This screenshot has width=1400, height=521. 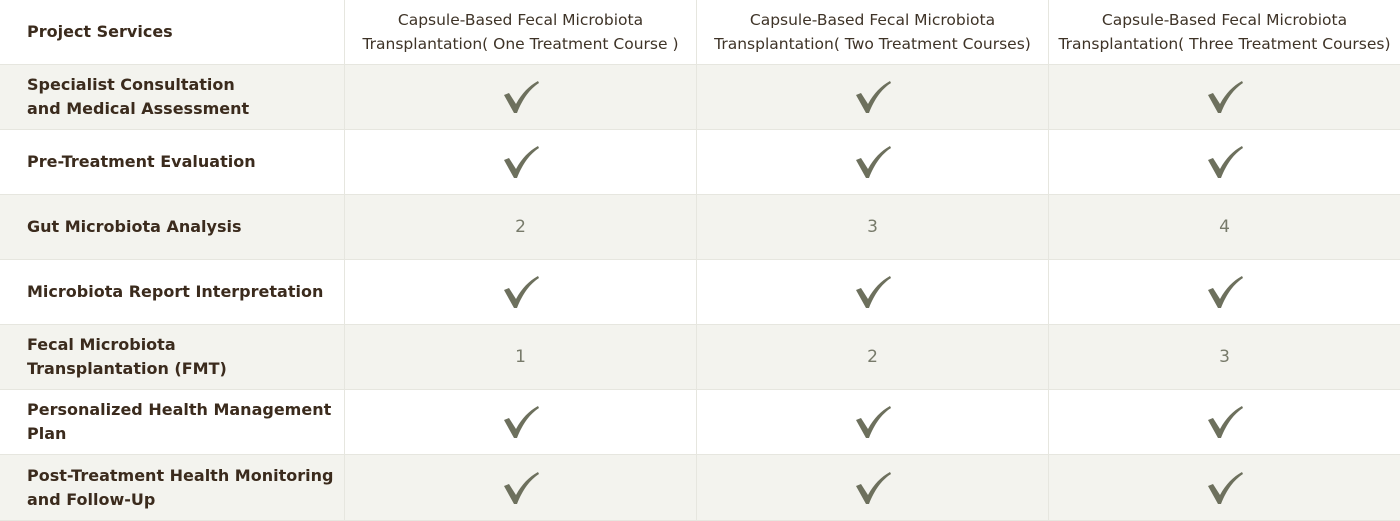 I want to click on project-services-heading: Project Services, so click(x=100, y=31).